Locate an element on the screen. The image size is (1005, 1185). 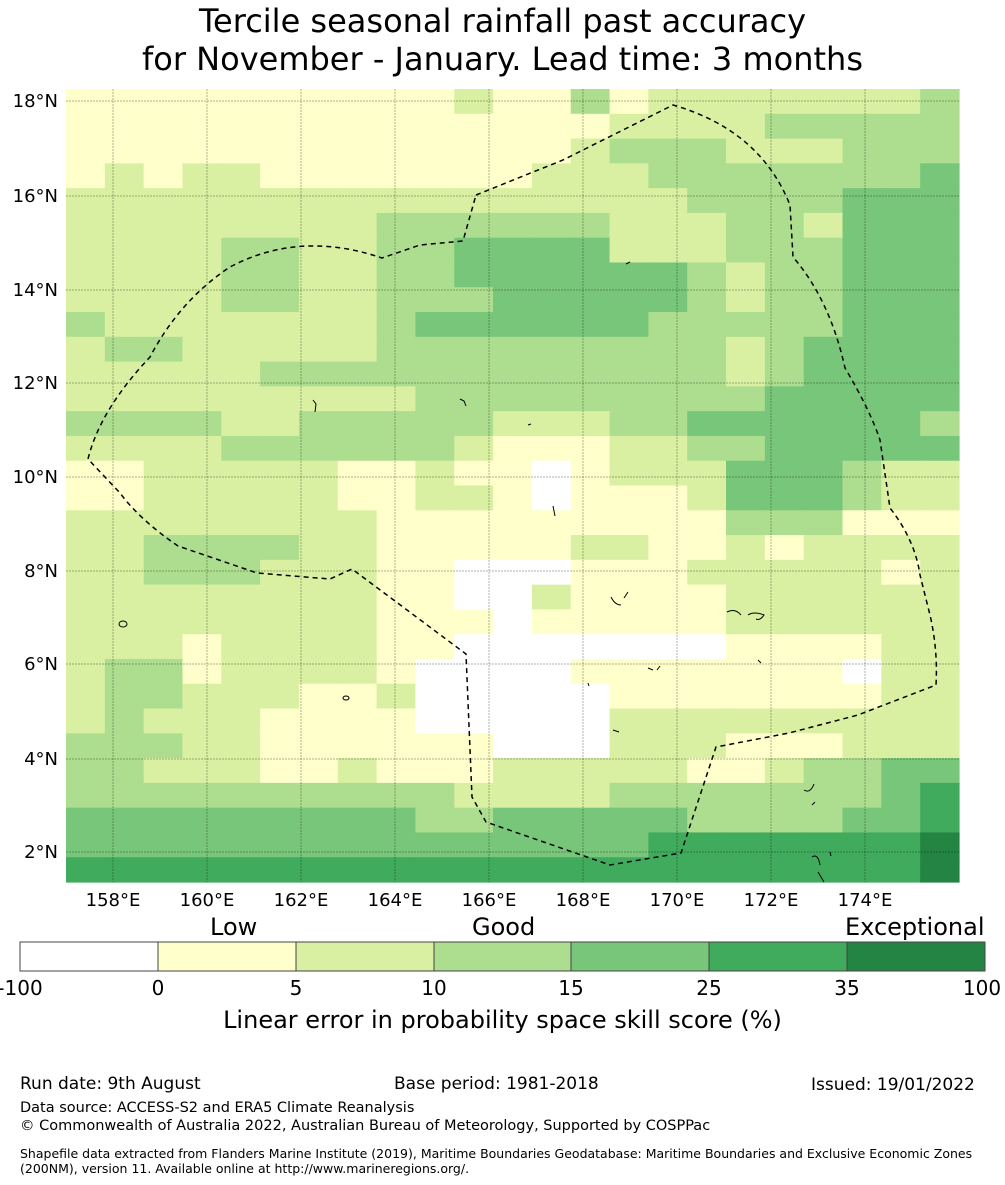
island is located at coordinates (809, 794).